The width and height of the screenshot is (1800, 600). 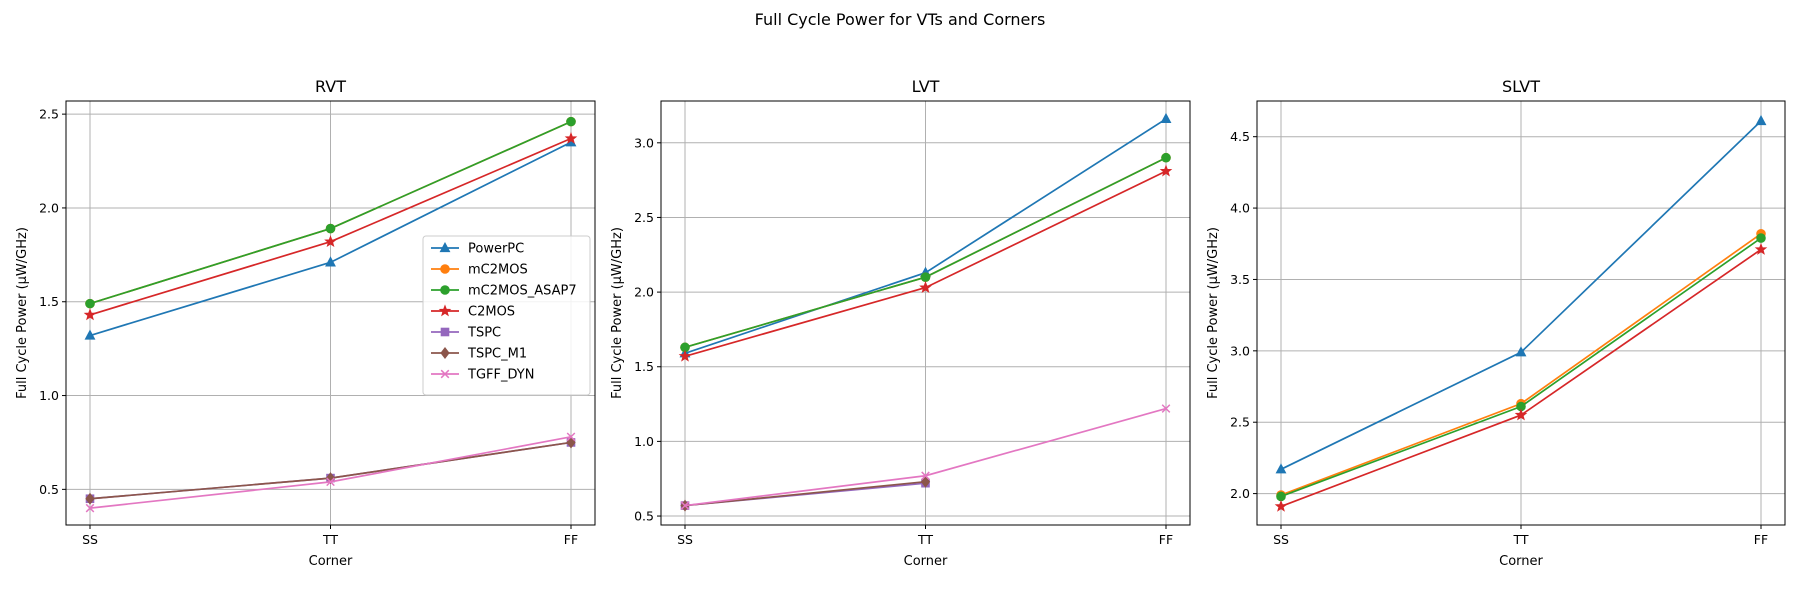 I want to click on legend-entry-c2mos: C2MOS, so click(x=473, y=312).